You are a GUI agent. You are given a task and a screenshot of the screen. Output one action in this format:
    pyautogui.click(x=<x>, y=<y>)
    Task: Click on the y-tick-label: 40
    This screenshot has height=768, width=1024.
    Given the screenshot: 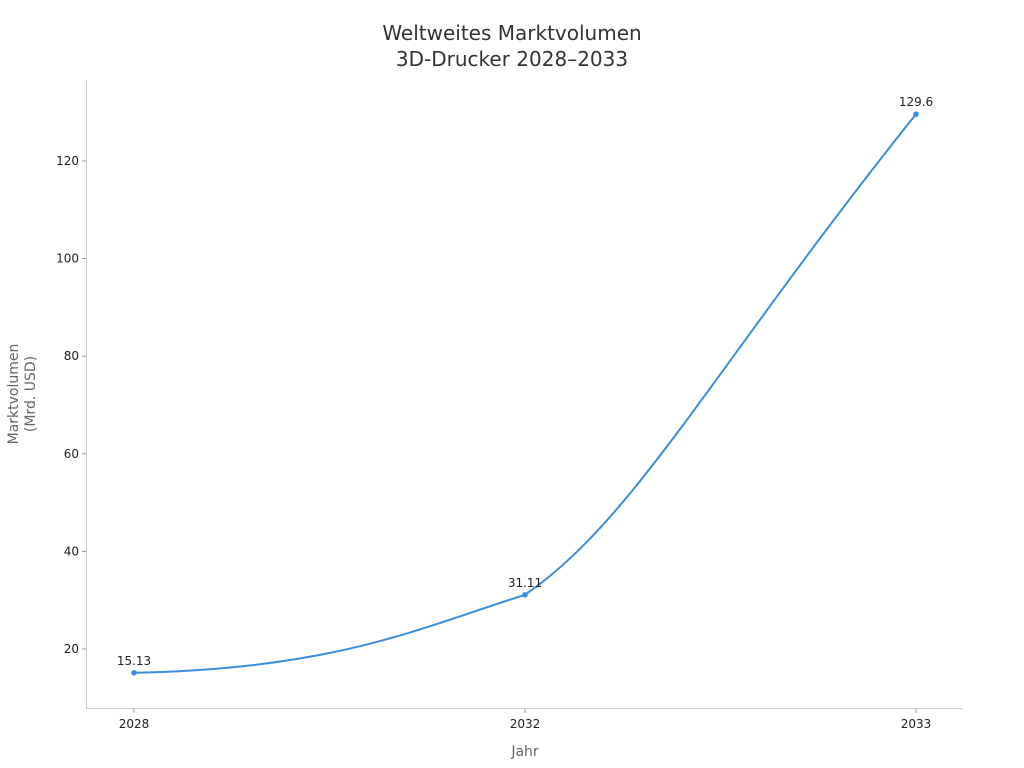 What is the action you would take?
    pyautogui.click(x=71, y=551)
    